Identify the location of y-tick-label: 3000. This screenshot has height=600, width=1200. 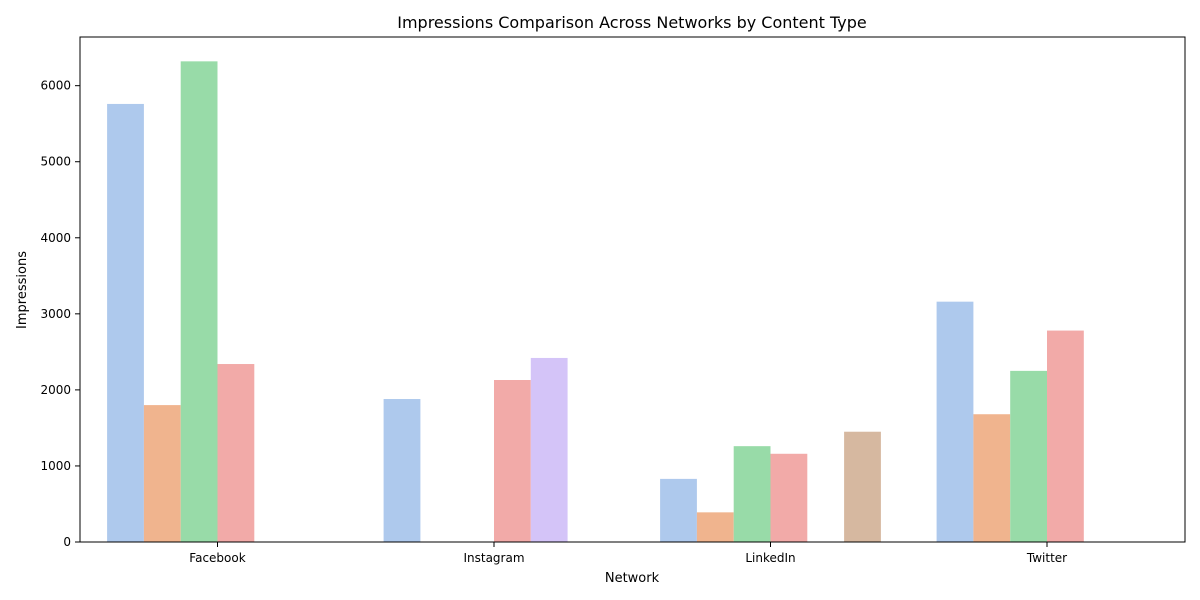
(55, 314).